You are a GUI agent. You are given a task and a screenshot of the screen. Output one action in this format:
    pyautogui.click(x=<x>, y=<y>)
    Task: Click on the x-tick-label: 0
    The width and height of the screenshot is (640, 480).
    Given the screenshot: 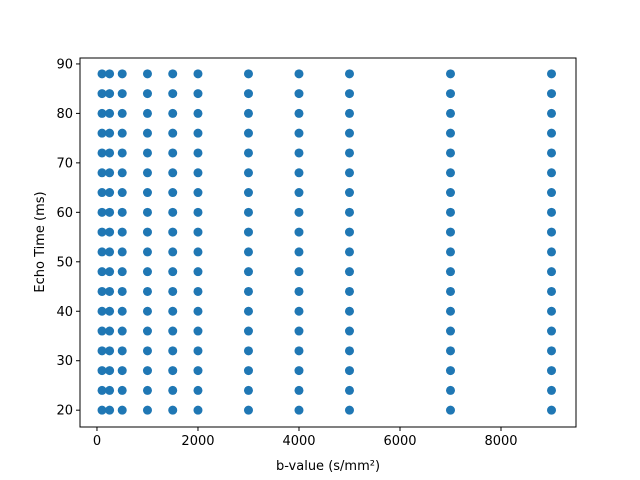 What is the action you would take?
    pyautogui.click(x=97, y=441)
    